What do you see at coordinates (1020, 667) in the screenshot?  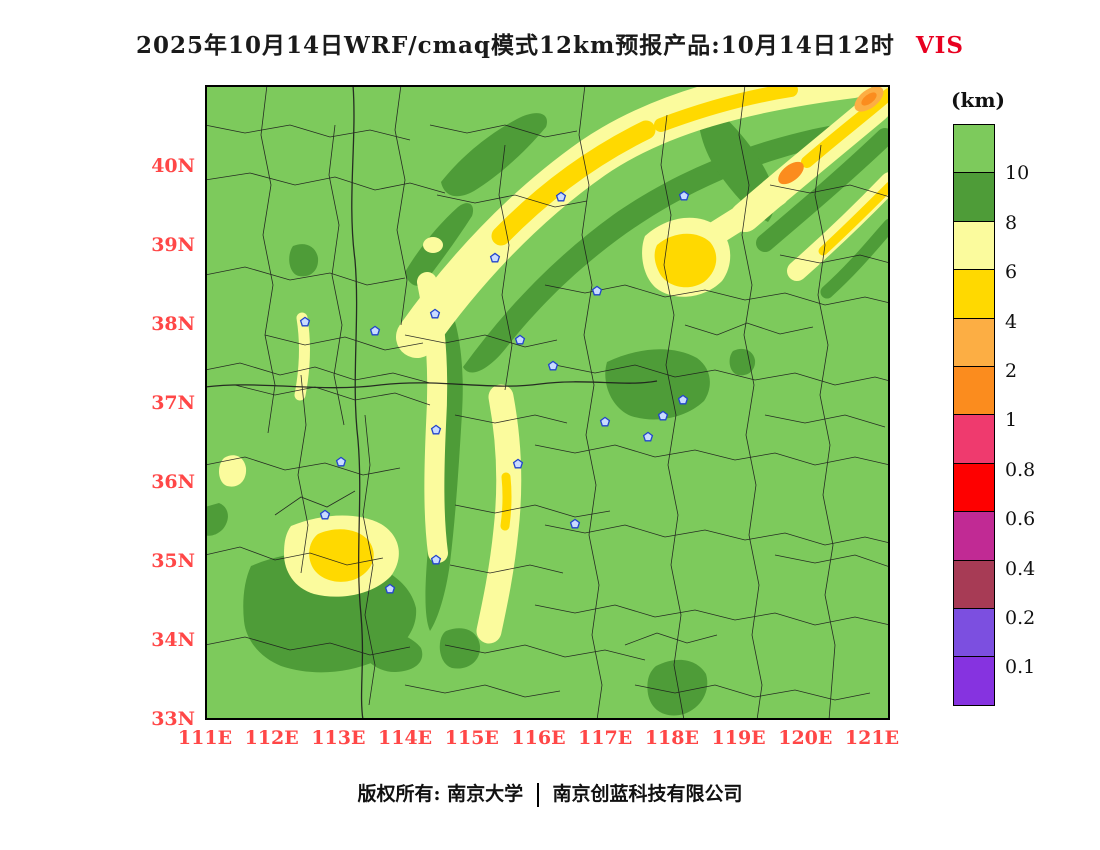 I see `legend-tick-label: 0.1` at bounding box center [1020, 667].